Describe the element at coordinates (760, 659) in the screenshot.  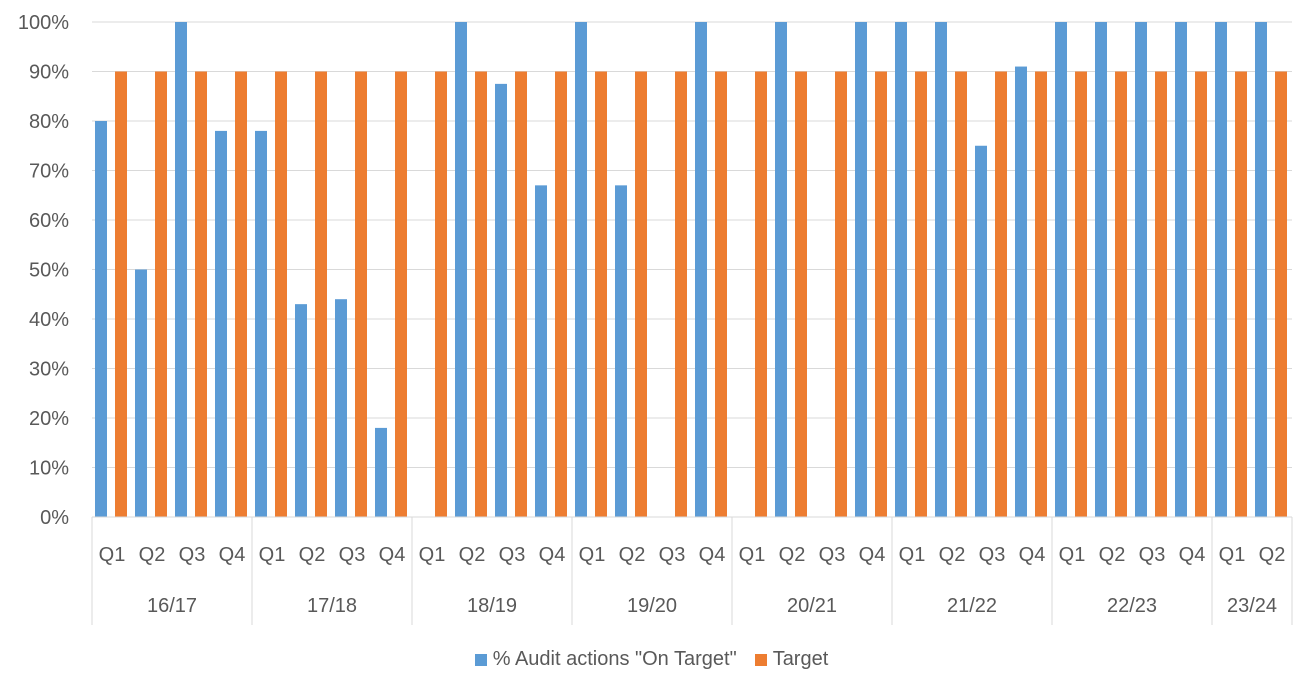
I see `legend-swatch-target` at that location.